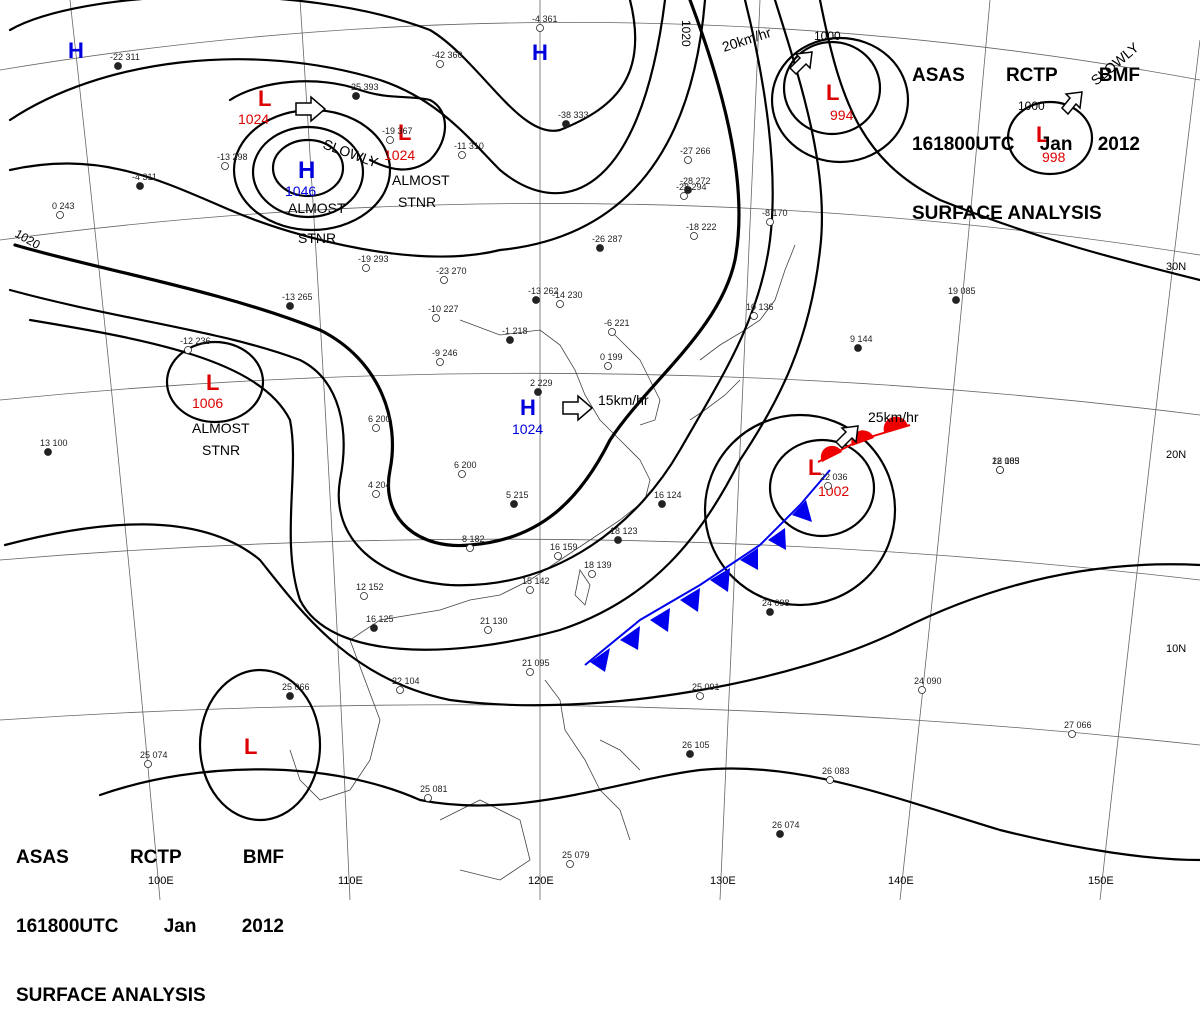 The width and height of the screenshot is (1200, 1030). What do you see at coordinates (1026, 213) in the screenshot?
I see `header-line-3: SURFACE ANALYSIS` at bounding box center [1026, 213].